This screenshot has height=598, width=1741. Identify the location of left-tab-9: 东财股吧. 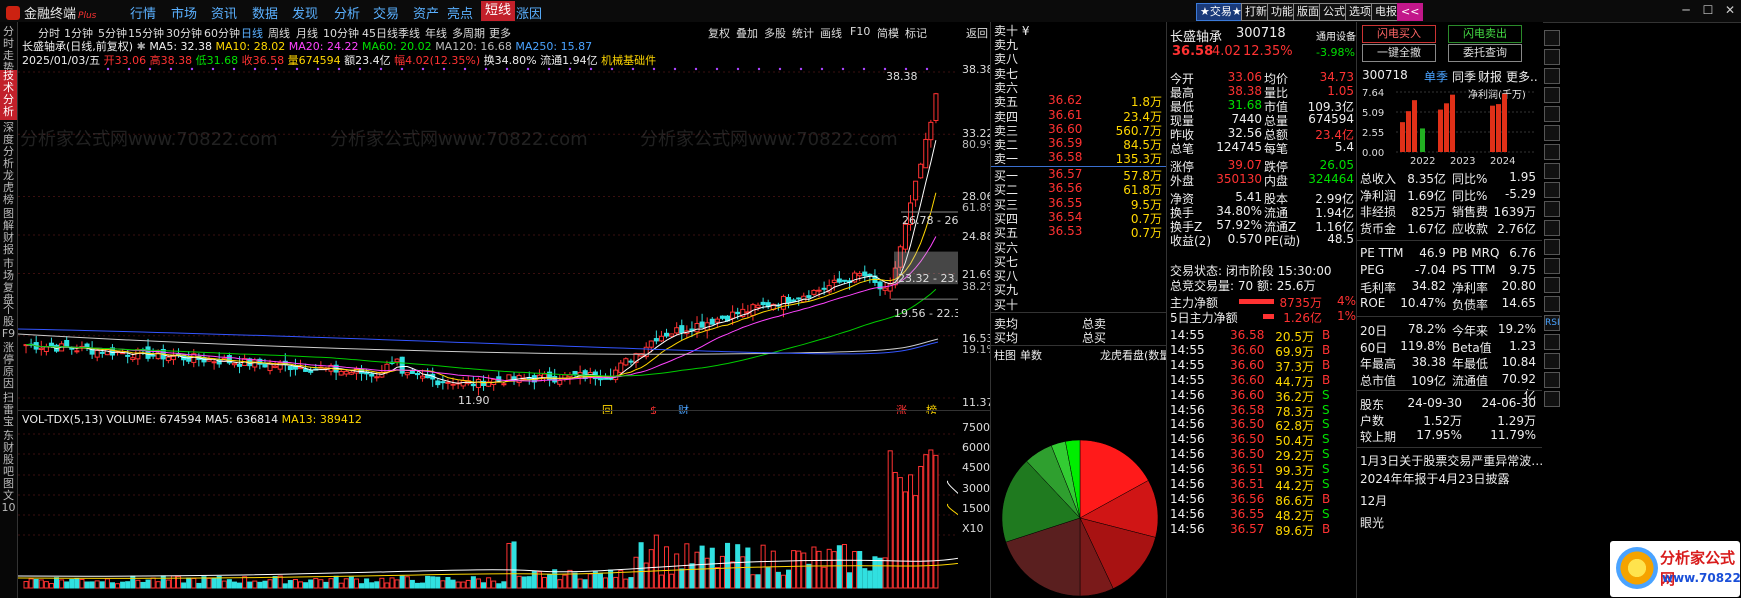
(8, 454).